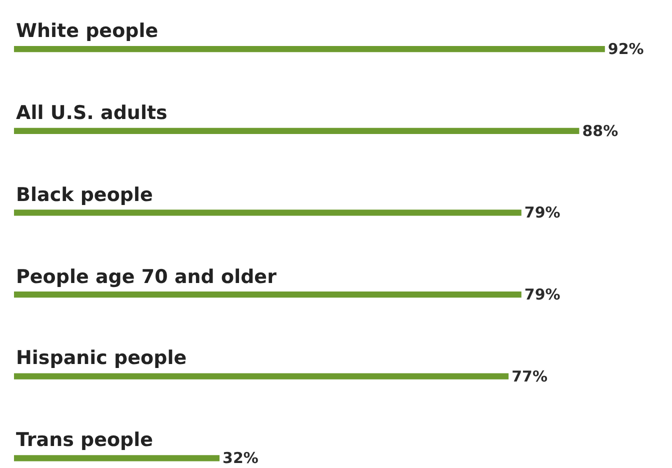 The width and height of the screenshot is (672, 468). Describe the element at coordinates (87, 31) in the screenshot. I see `y-tick-label: White people` at that location.